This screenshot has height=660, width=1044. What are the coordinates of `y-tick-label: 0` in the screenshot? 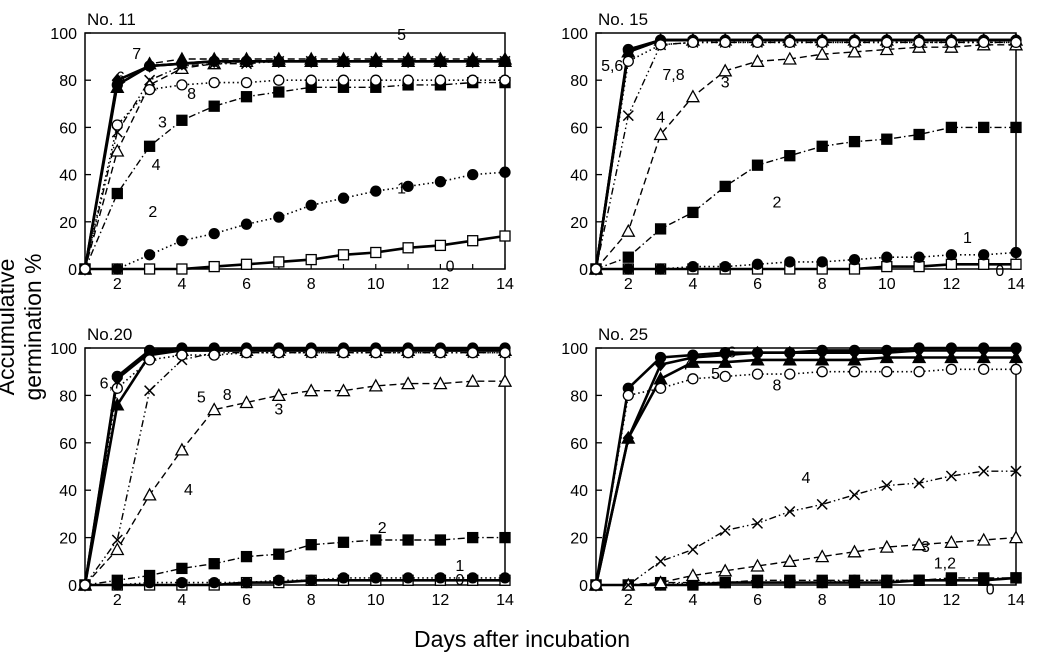 It's located at (72, 270).